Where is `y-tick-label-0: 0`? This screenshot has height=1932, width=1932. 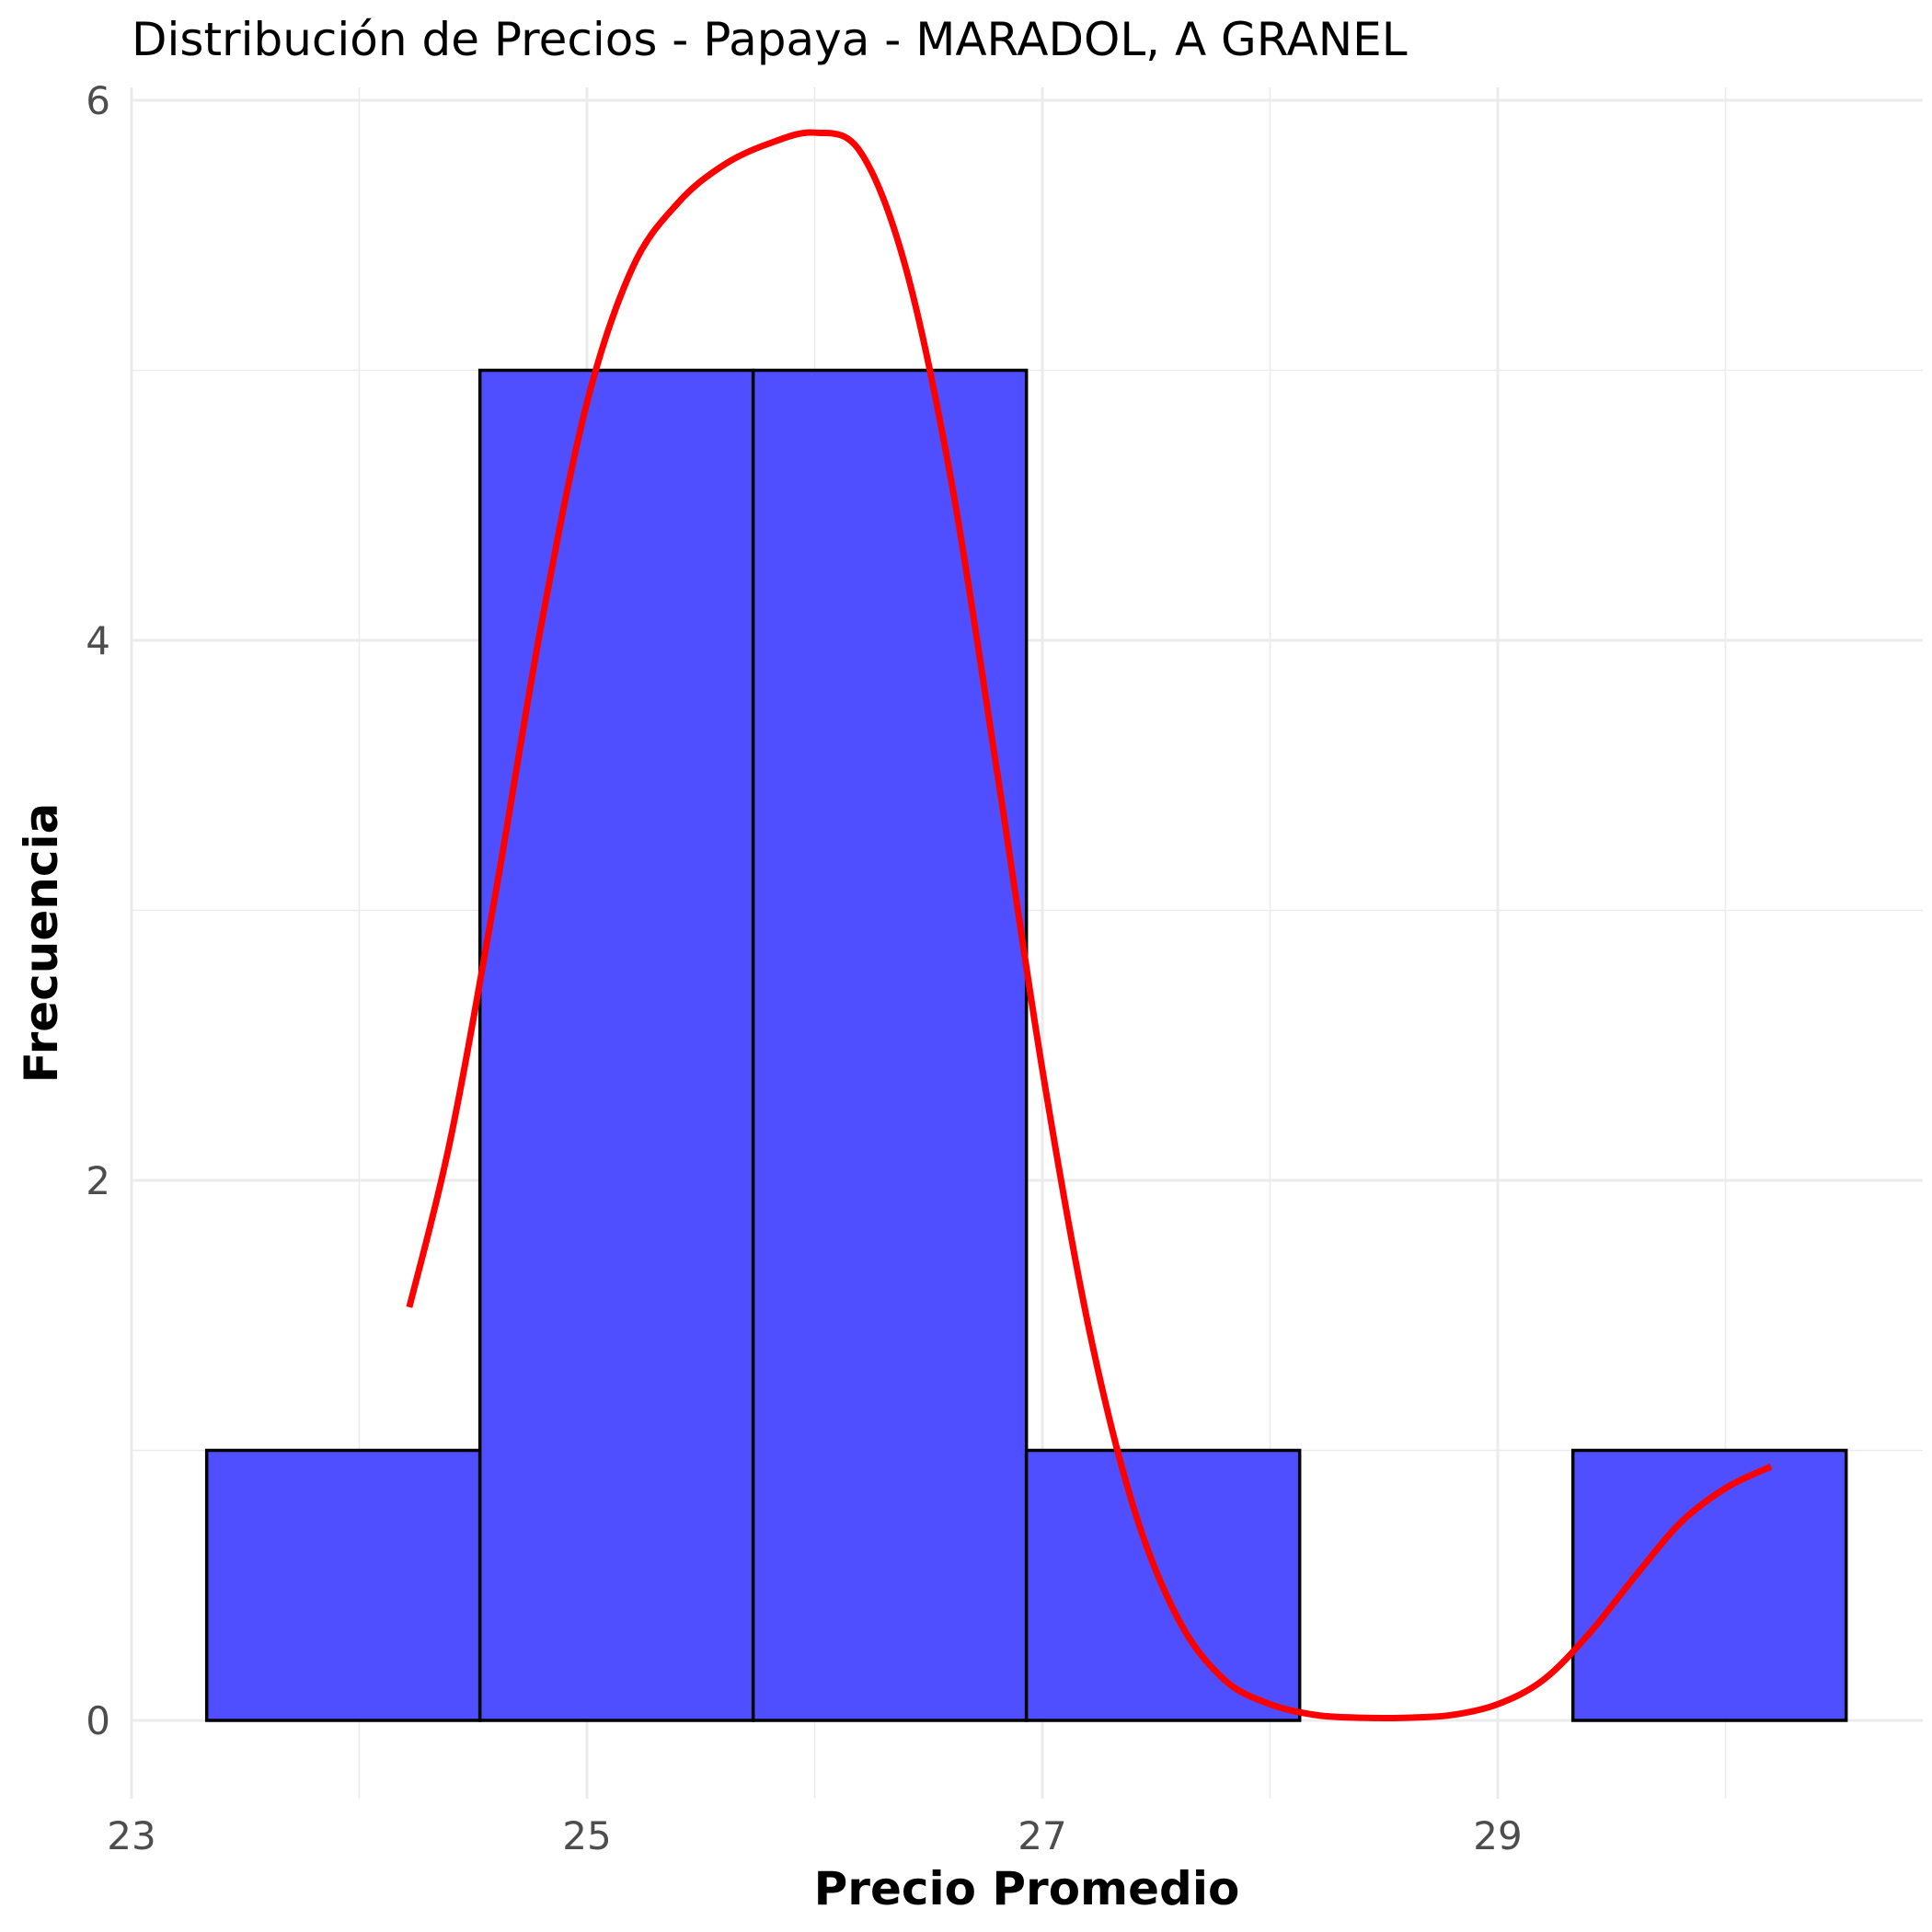
y-tick-label-0: 0 is located at coordinates (98, 1720).